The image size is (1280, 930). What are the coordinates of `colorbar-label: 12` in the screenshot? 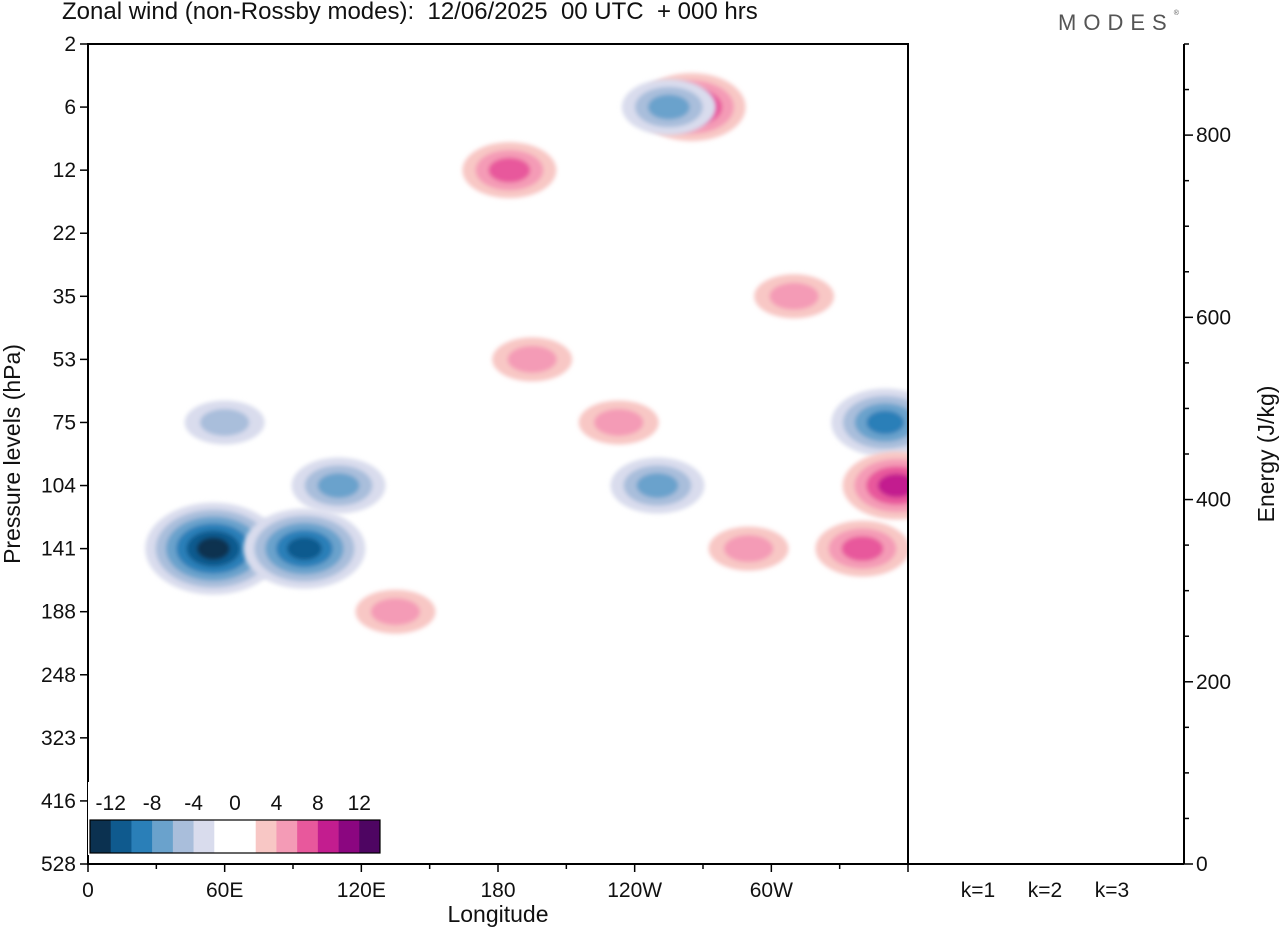 It's located at (359, 803).